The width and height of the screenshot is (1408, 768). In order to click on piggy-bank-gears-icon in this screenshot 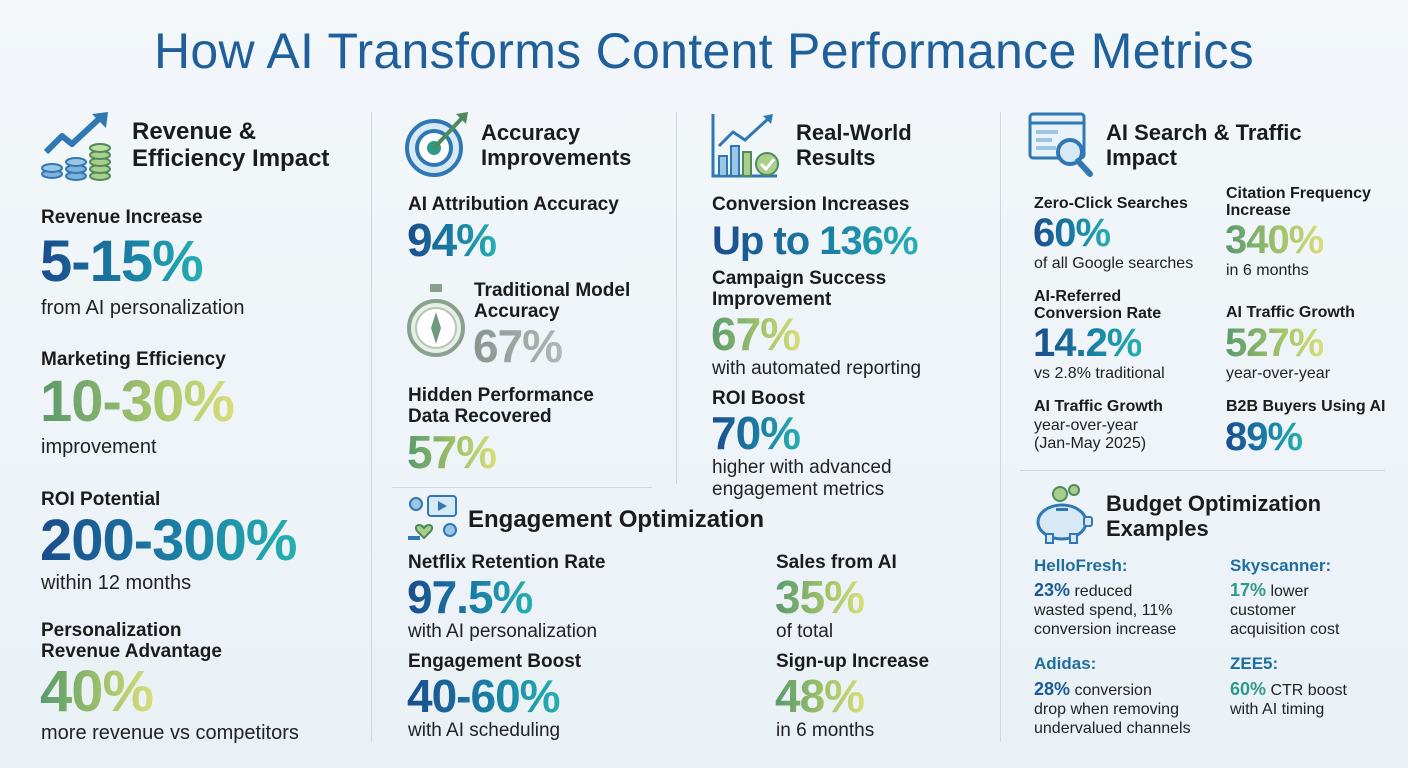, I will do `click(1064, 514)`.